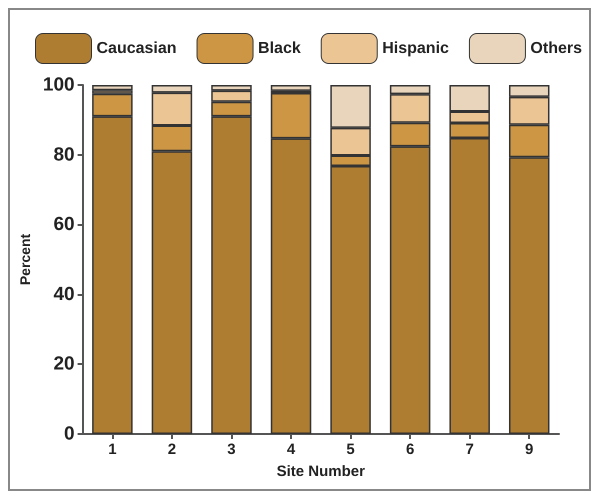 This screenshot has width=601, height=501. I want to click on y-tick-label: 100, so click(58, 85).